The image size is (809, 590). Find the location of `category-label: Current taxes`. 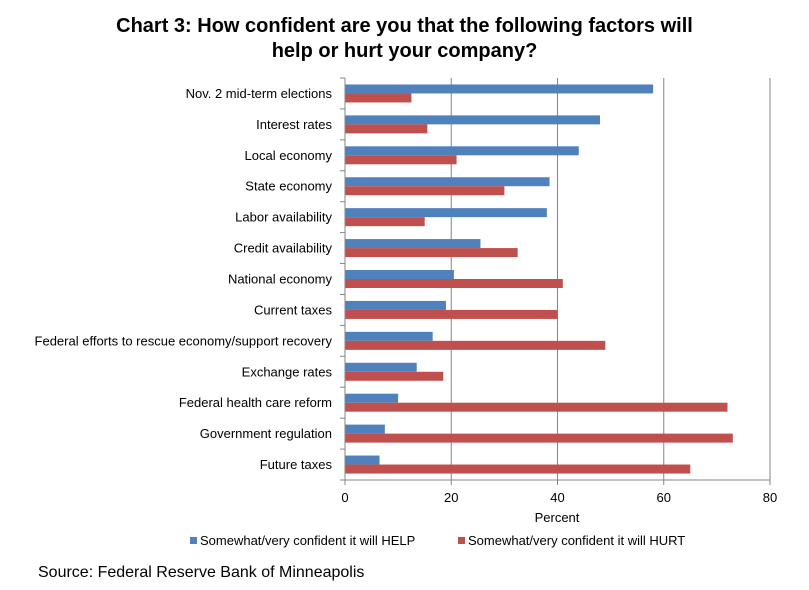

category-label: Current taxes is located at coordinates (293, 309).